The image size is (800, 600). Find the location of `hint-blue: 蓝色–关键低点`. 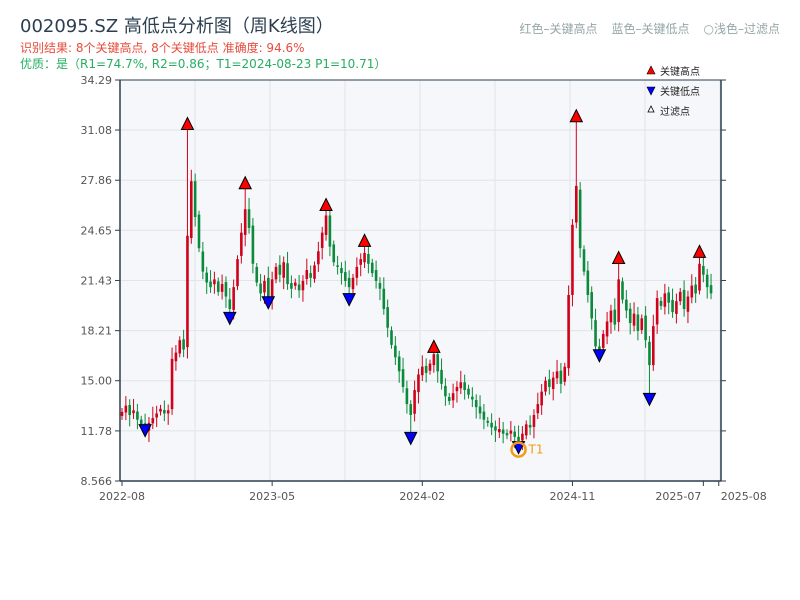

hint-blue: 蓝色–关键低点 is located at coordinates (650, 29).